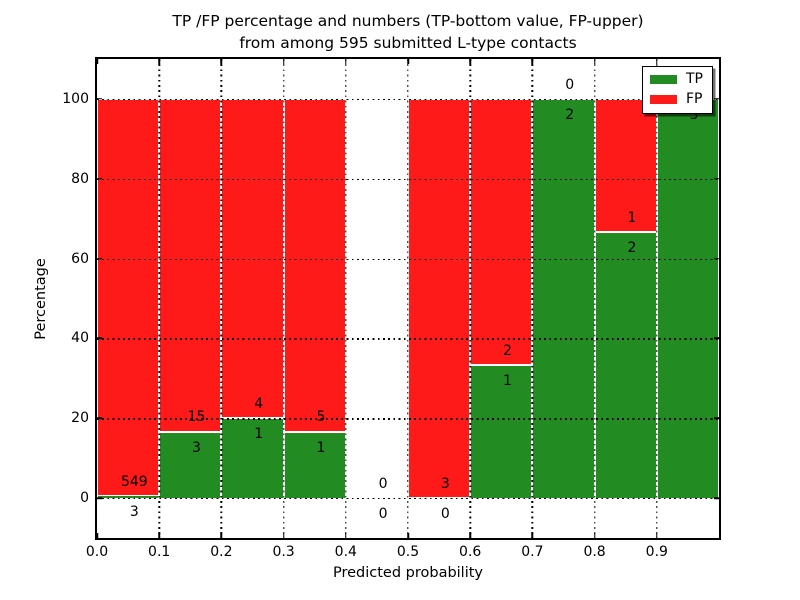 This screenshot has width=800, height=600. What do you see at coordinates (80, 258) in the screenshot?
I see `y-tick-label-60: 60` at bounding box center [80, 258].